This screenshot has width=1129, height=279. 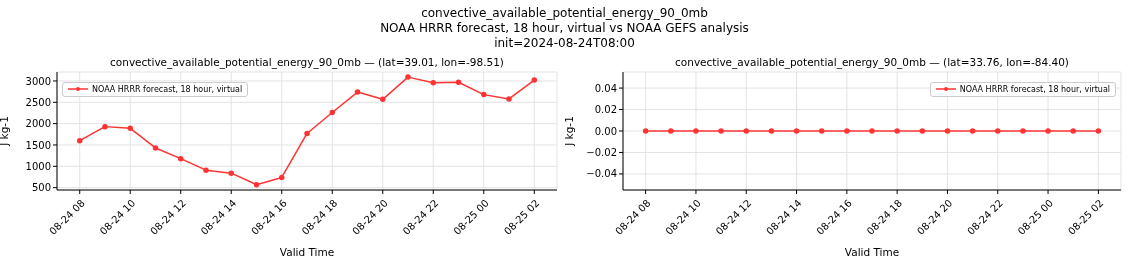 I want to click on y-tick-label: 2500, so click(x=38, y=102).